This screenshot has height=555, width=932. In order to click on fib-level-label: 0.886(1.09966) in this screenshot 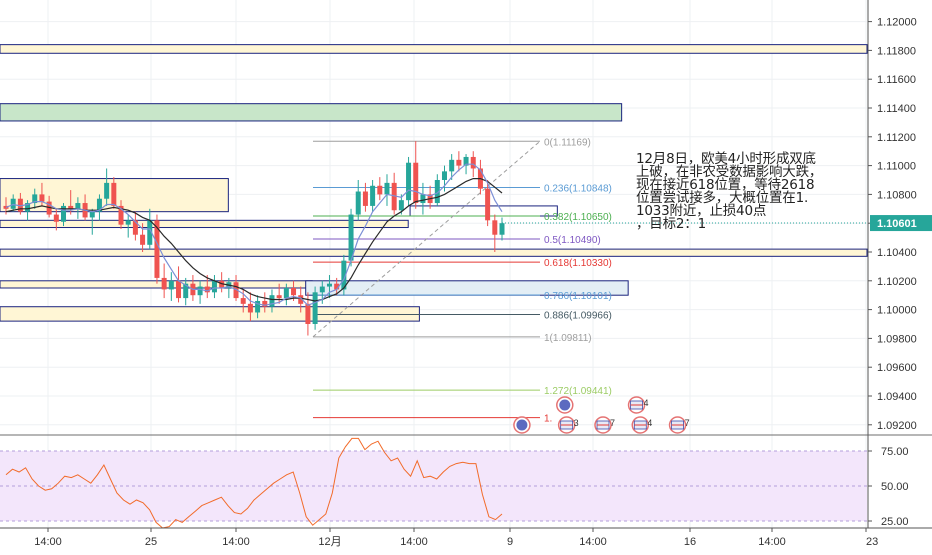, I will do `click(578, 315)`.